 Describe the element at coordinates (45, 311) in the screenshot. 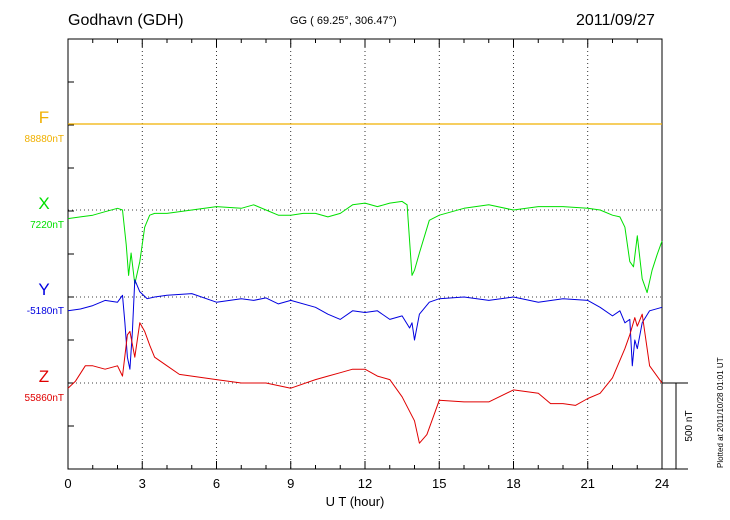

I see `baseline-value-y: -5180nT` at that location.